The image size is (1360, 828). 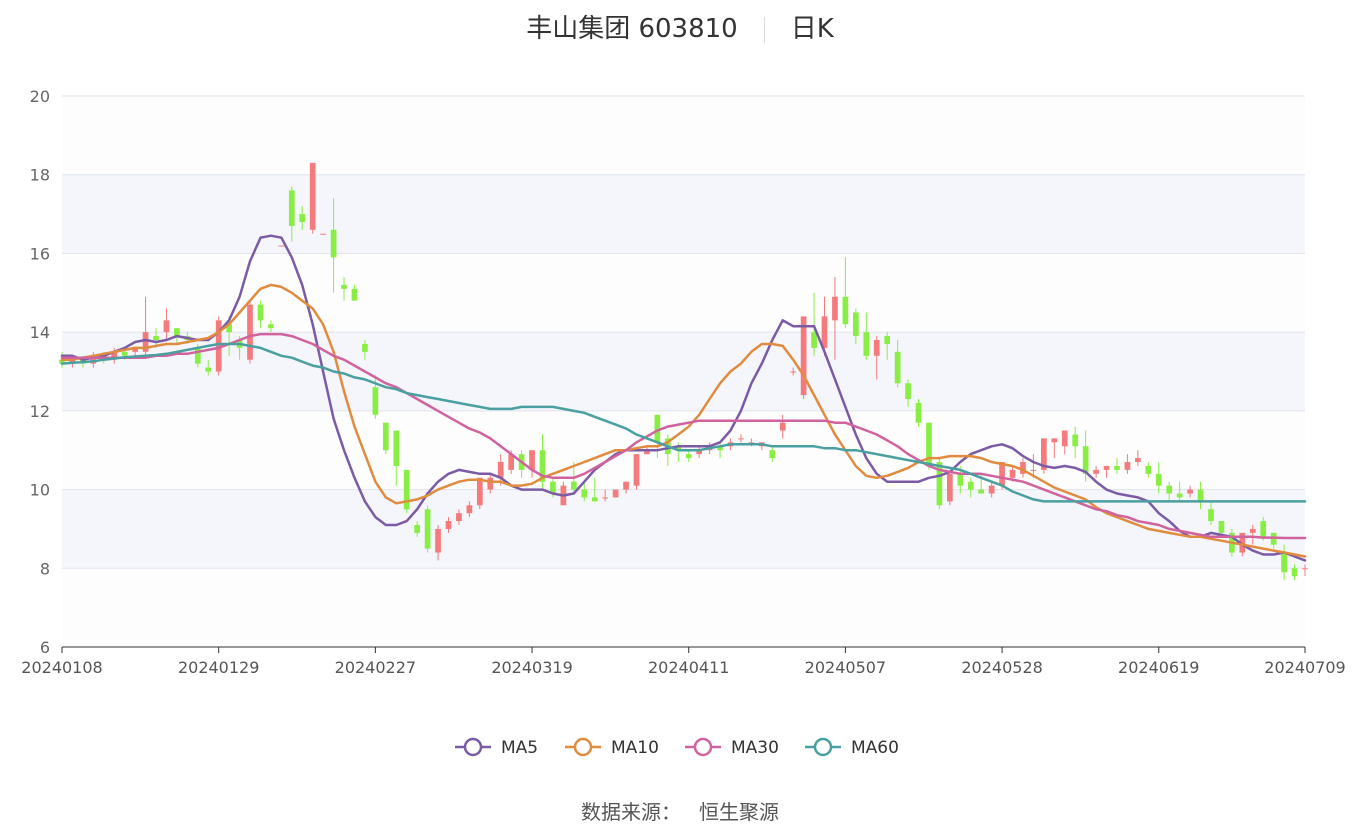 What do you see at coordinates (688, 667) in the screenshot?
I see `x-tick-label: 20240411` at bounding box center [688, 667].